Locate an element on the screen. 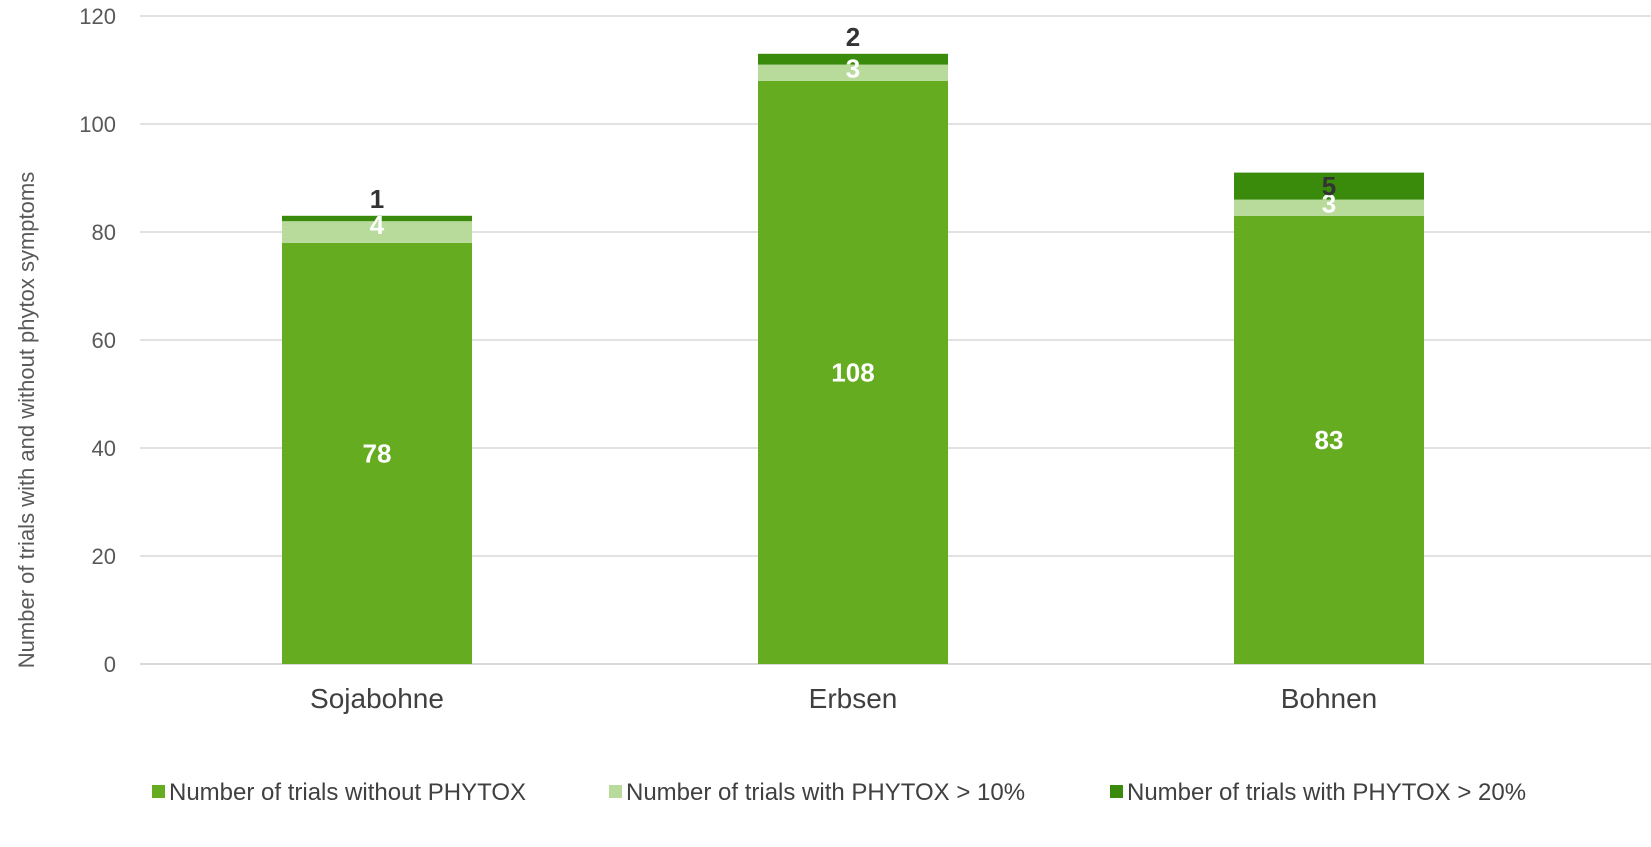  y-tick-label: 100 is located at coordinates (97, 124).